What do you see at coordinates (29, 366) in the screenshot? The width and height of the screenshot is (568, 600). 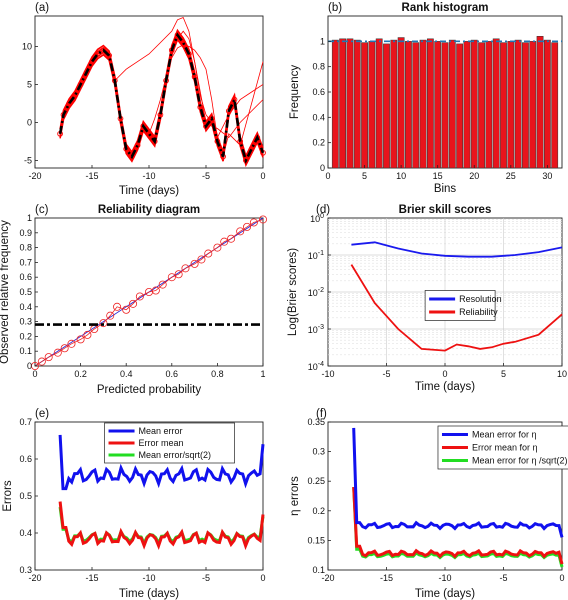 I see `y-tick-label: 0` at bounding box center [29, 366].